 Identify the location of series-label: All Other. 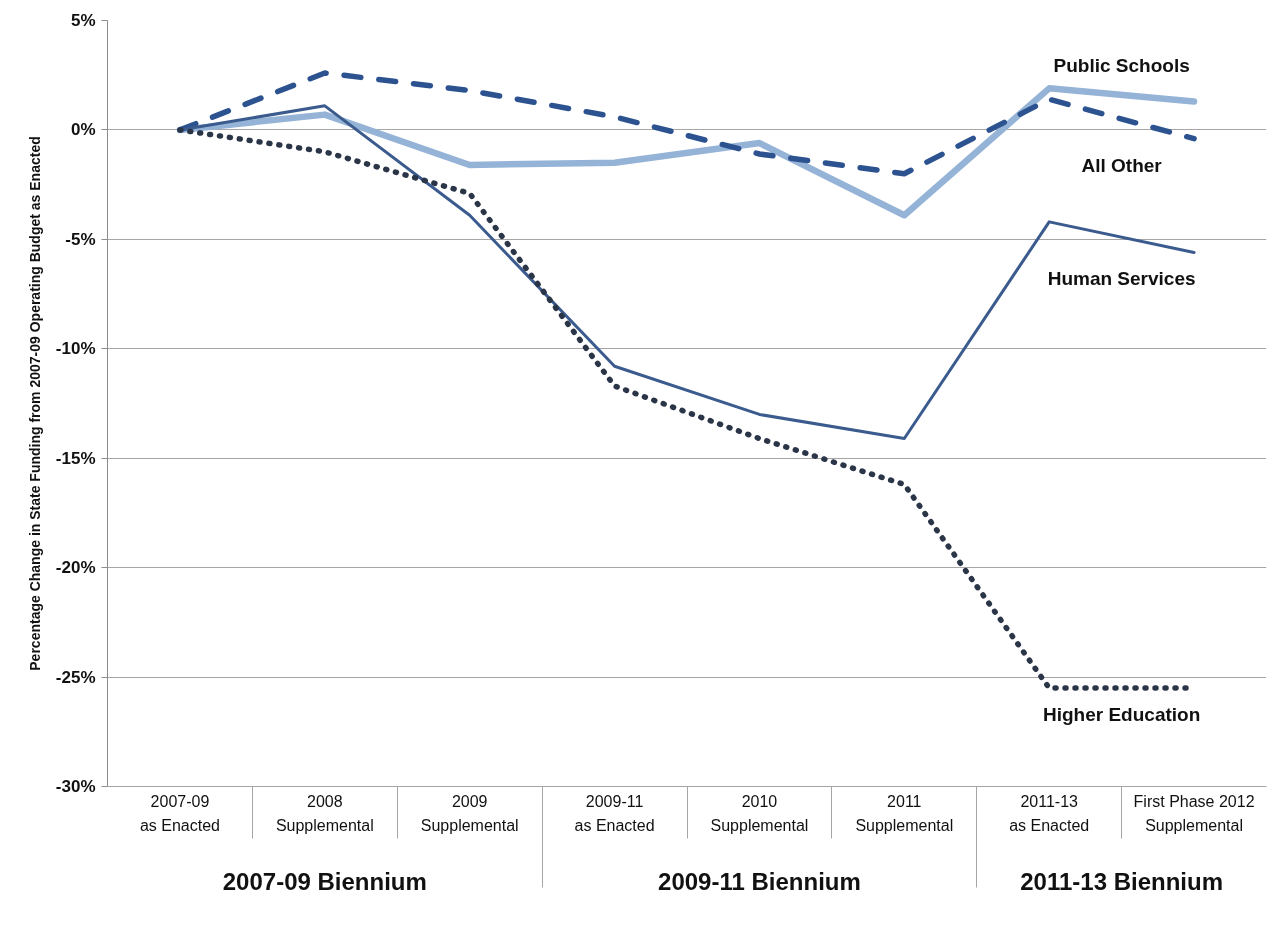
(1122, 165).